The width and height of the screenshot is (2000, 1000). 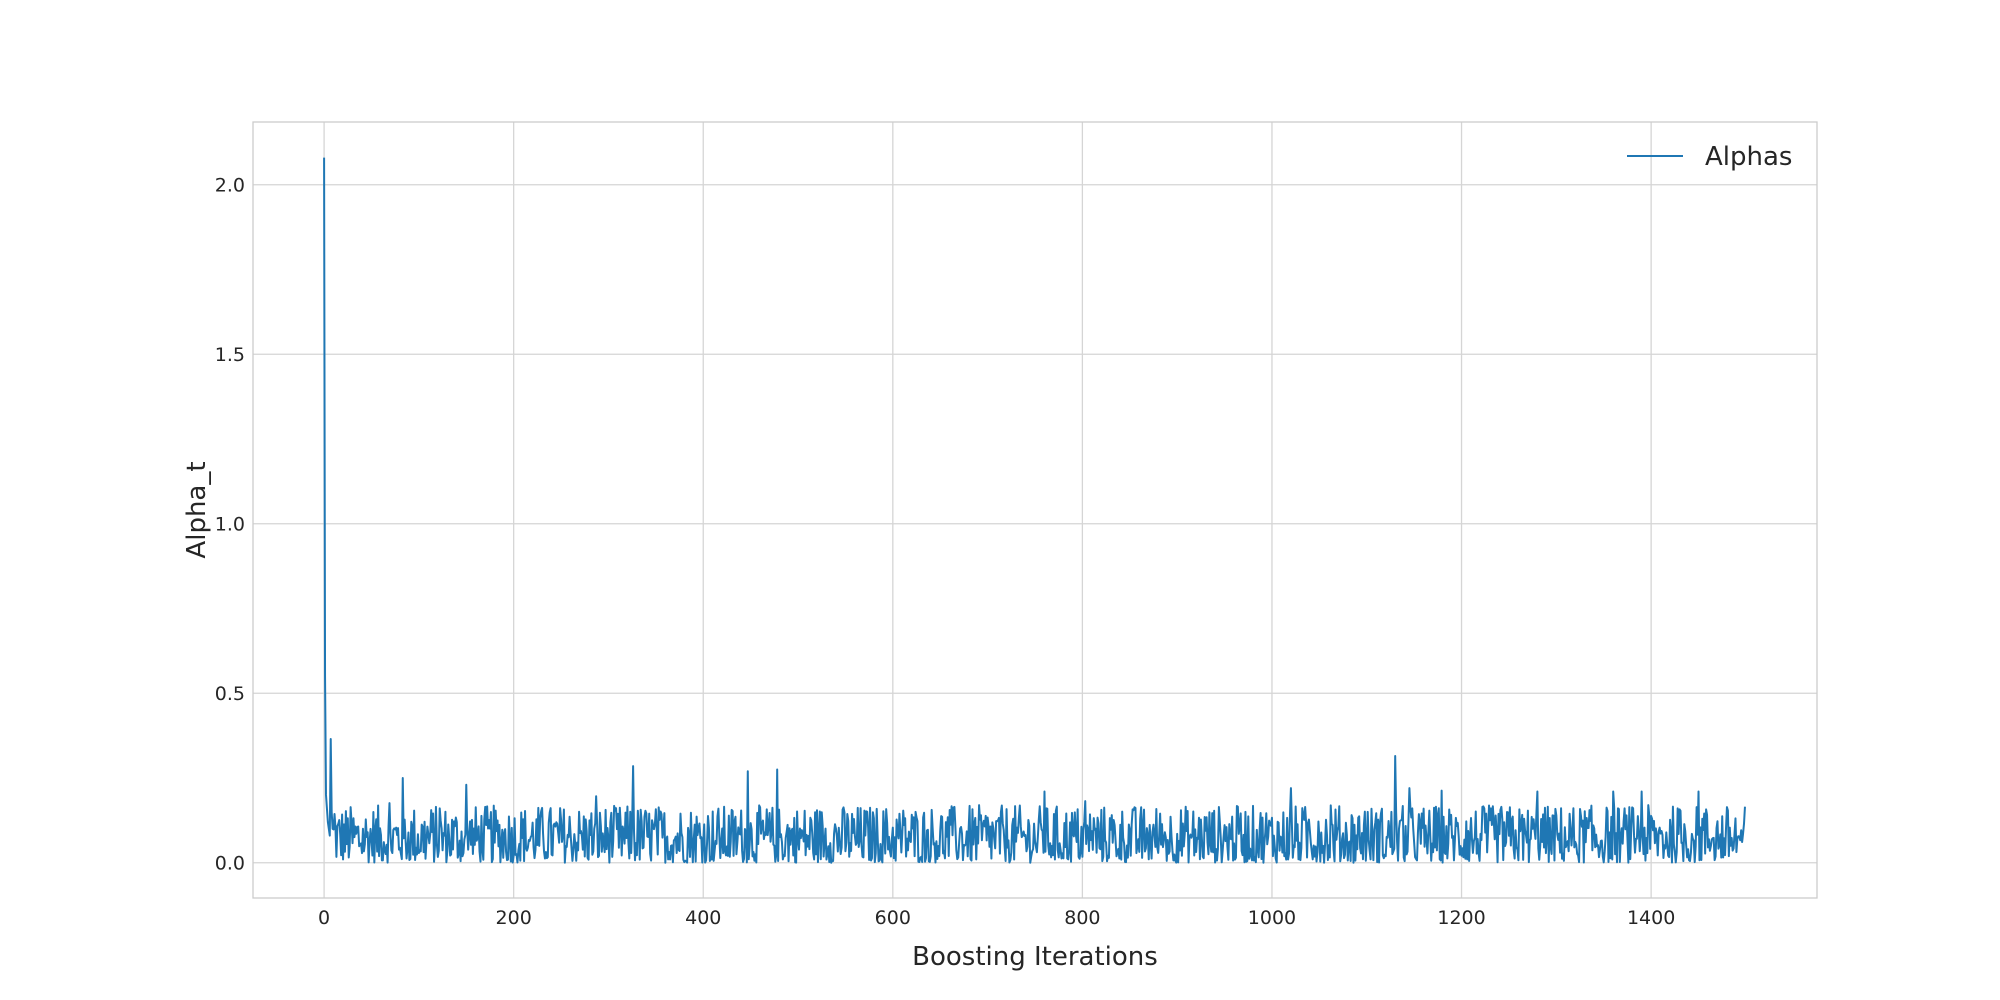 I want to click on legend-label-alphas: Alphas, so click(x=1748, y=157).